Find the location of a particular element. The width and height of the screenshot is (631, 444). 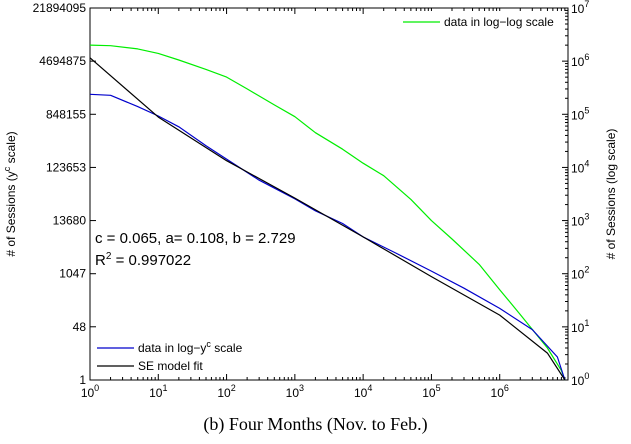

right-axis-title: # of Sessions (log scale) is located at coordinates (611, 194).